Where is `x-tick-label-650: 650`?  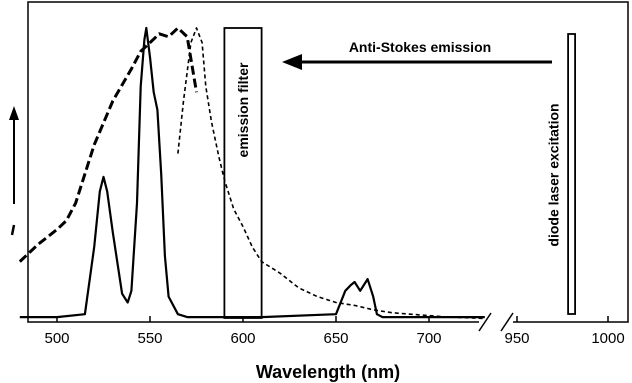 x-tick-label-650: 650 is located at coordinates (335, 338).